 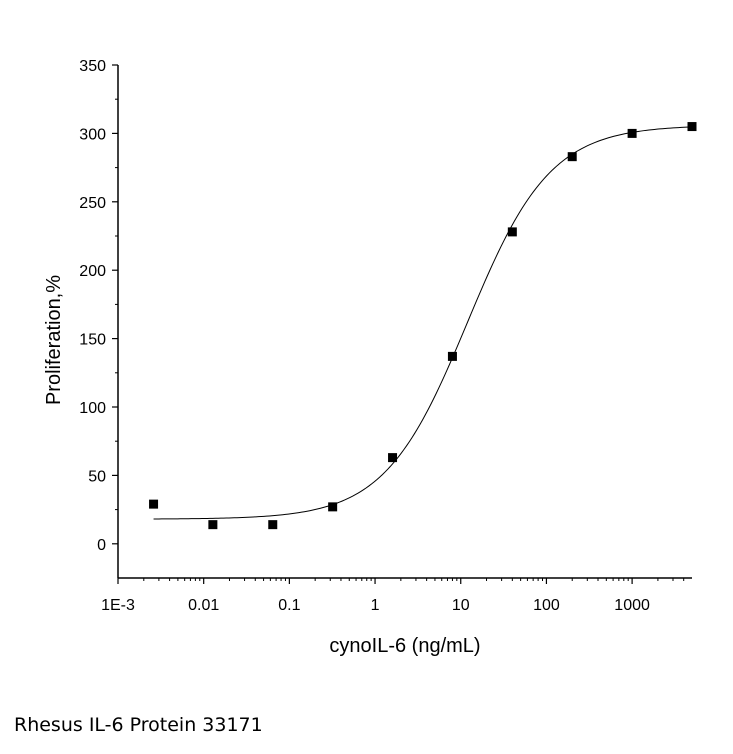 I want to click on y-tick-label: 100, so click(x=92, y=408).